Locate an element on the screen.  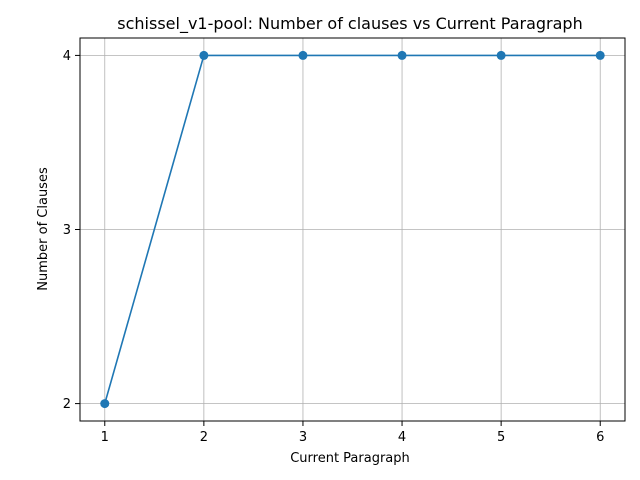
x-tick-label: 2 is located at coordinates (204, 437).